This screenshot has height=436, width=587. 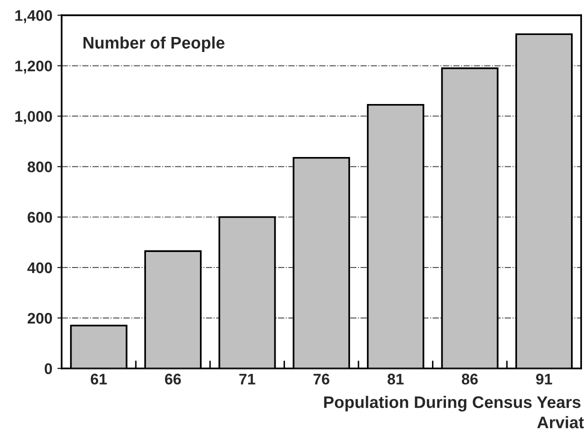 I want to click on x-tick-label: 66, so click(x=173, y=379).